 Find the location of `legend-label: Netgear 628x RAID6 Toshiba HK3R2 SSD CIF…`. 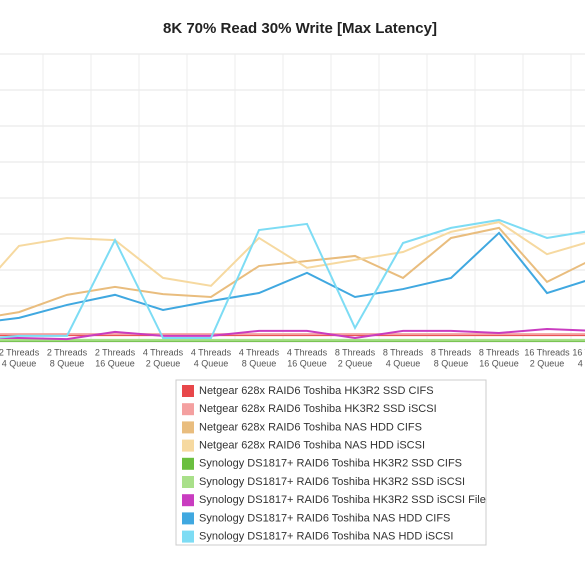

legend-label: Netgear 628x RAID6 Toshiba HK3R2 SSD CIF… is located at coordinates (316, 391).